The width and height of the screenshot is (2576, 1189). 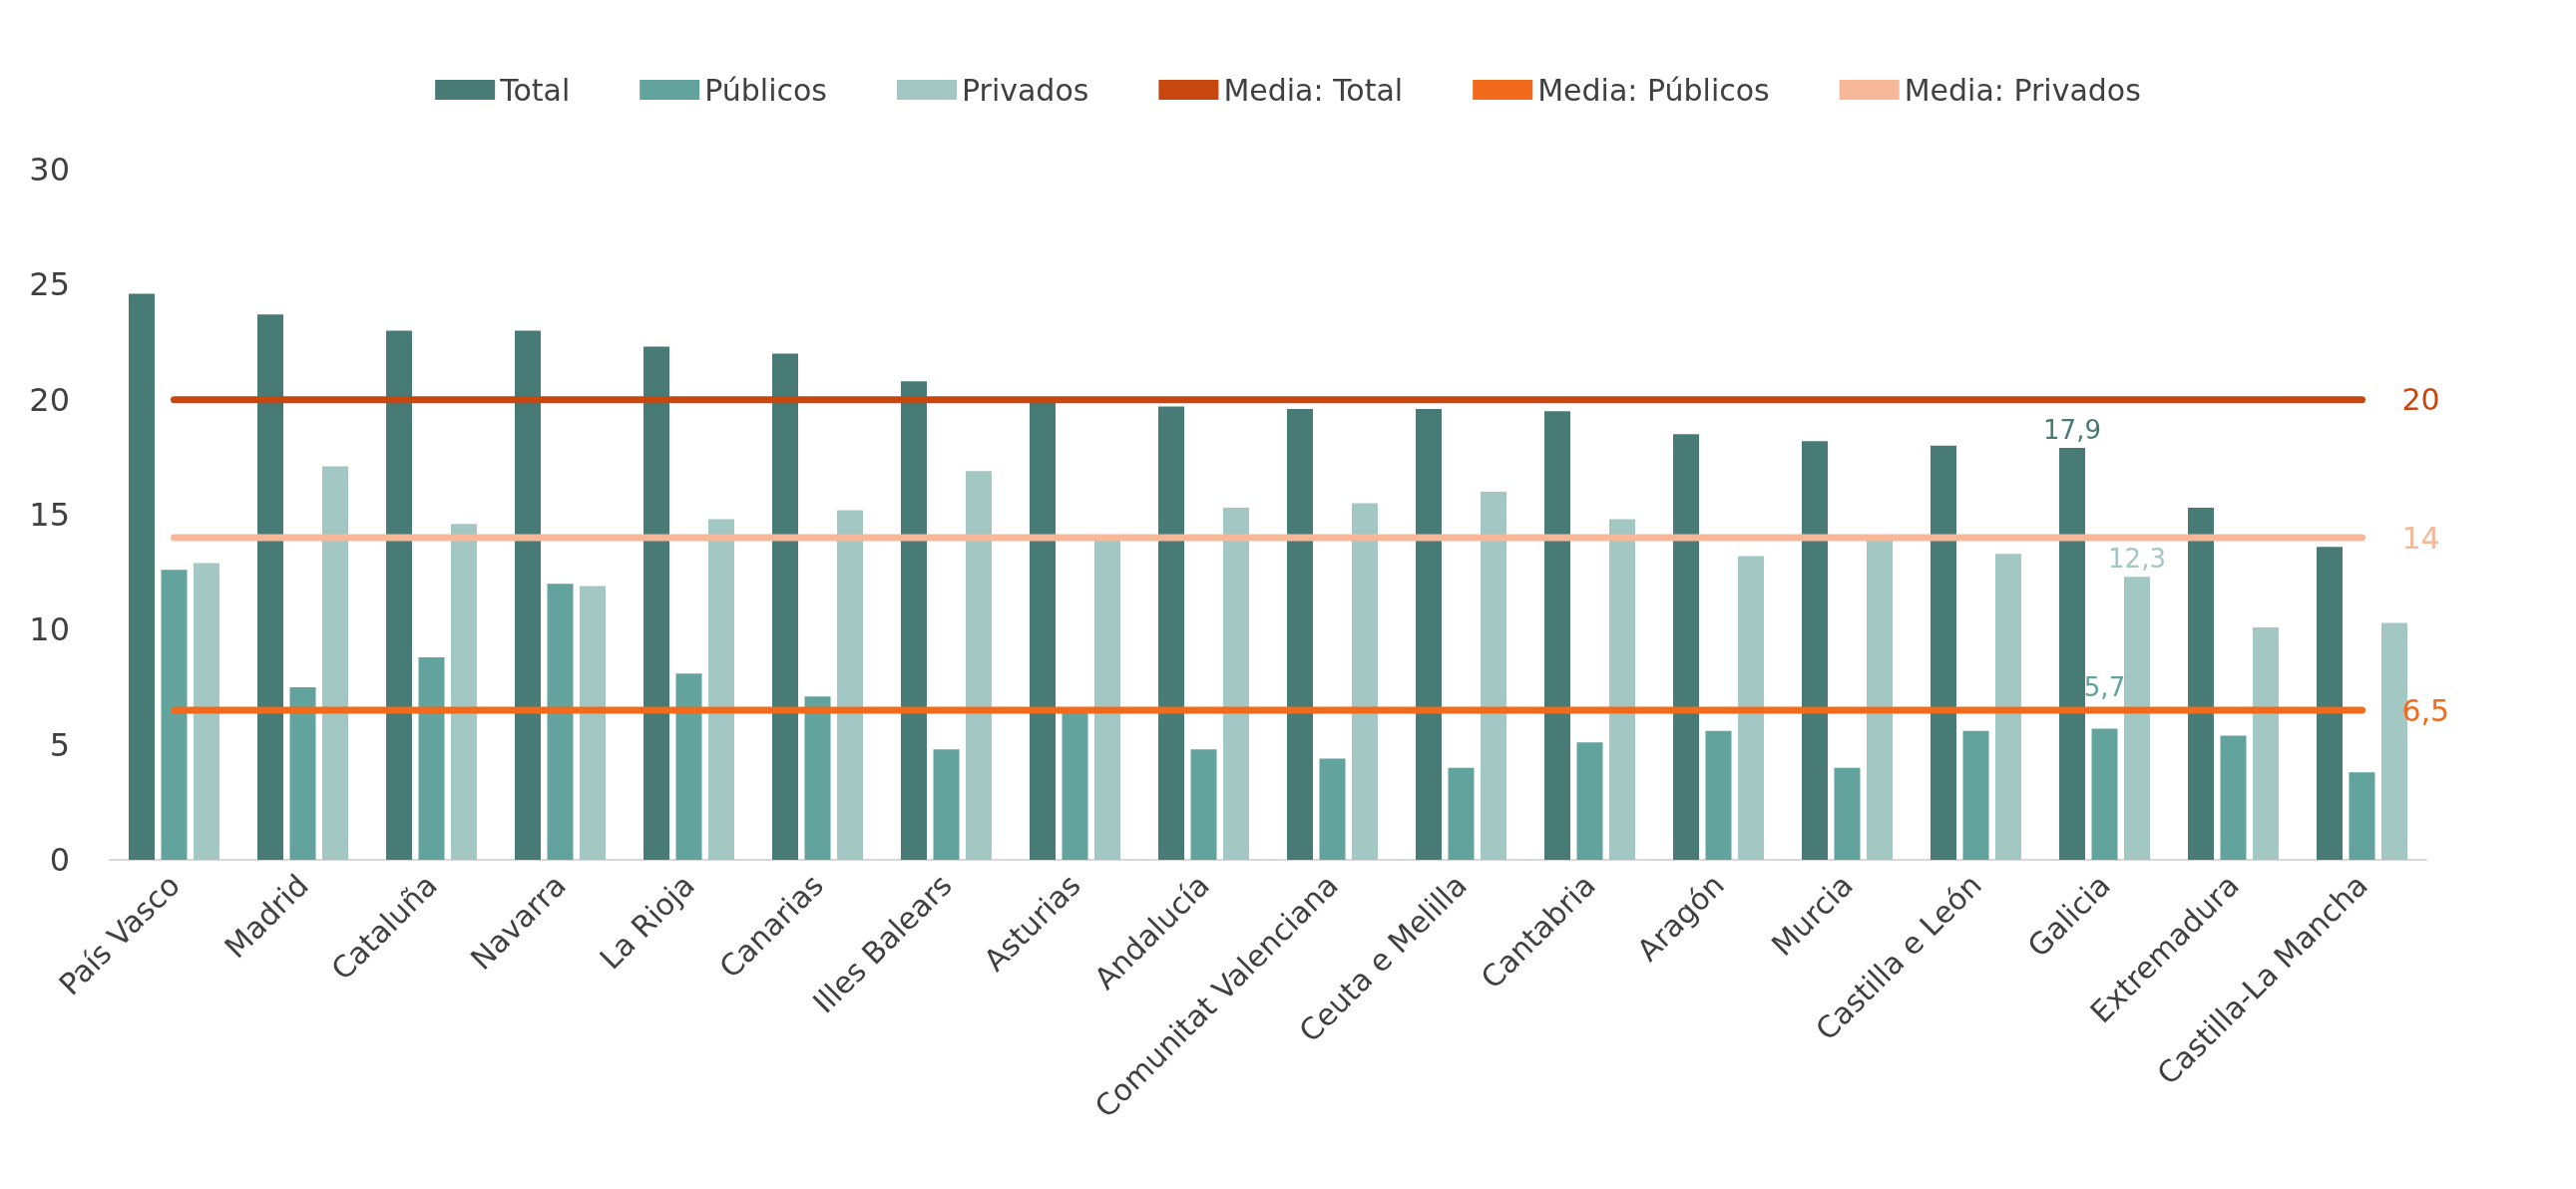 What do you see at coordinates (2137, 559) in the screenshot?
I see `data-label: 12,3` at bounding box center [2137, 559].